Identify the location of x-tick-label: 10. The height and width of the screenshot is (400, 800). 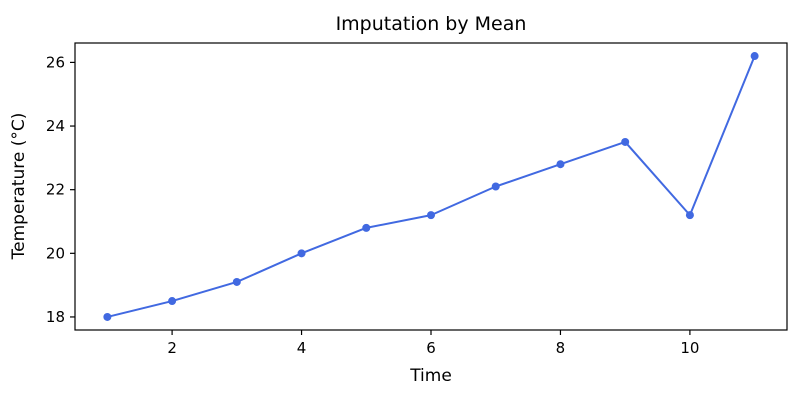
(689, 348).